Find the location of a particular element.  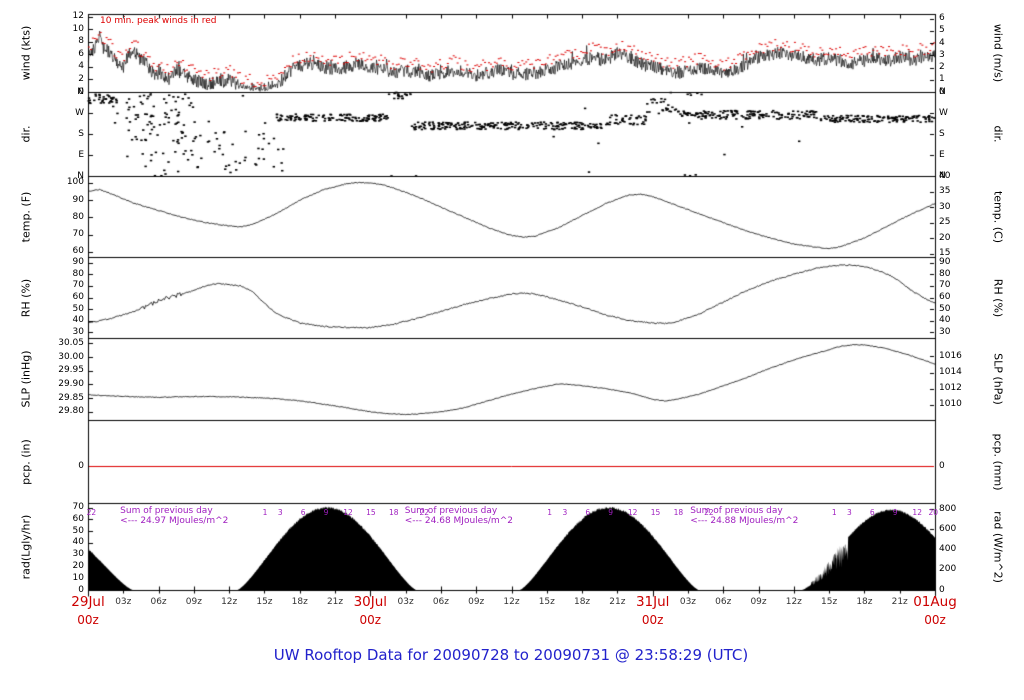

y-tick-label-left-rh: 30 is located at coordinates (78, 331).